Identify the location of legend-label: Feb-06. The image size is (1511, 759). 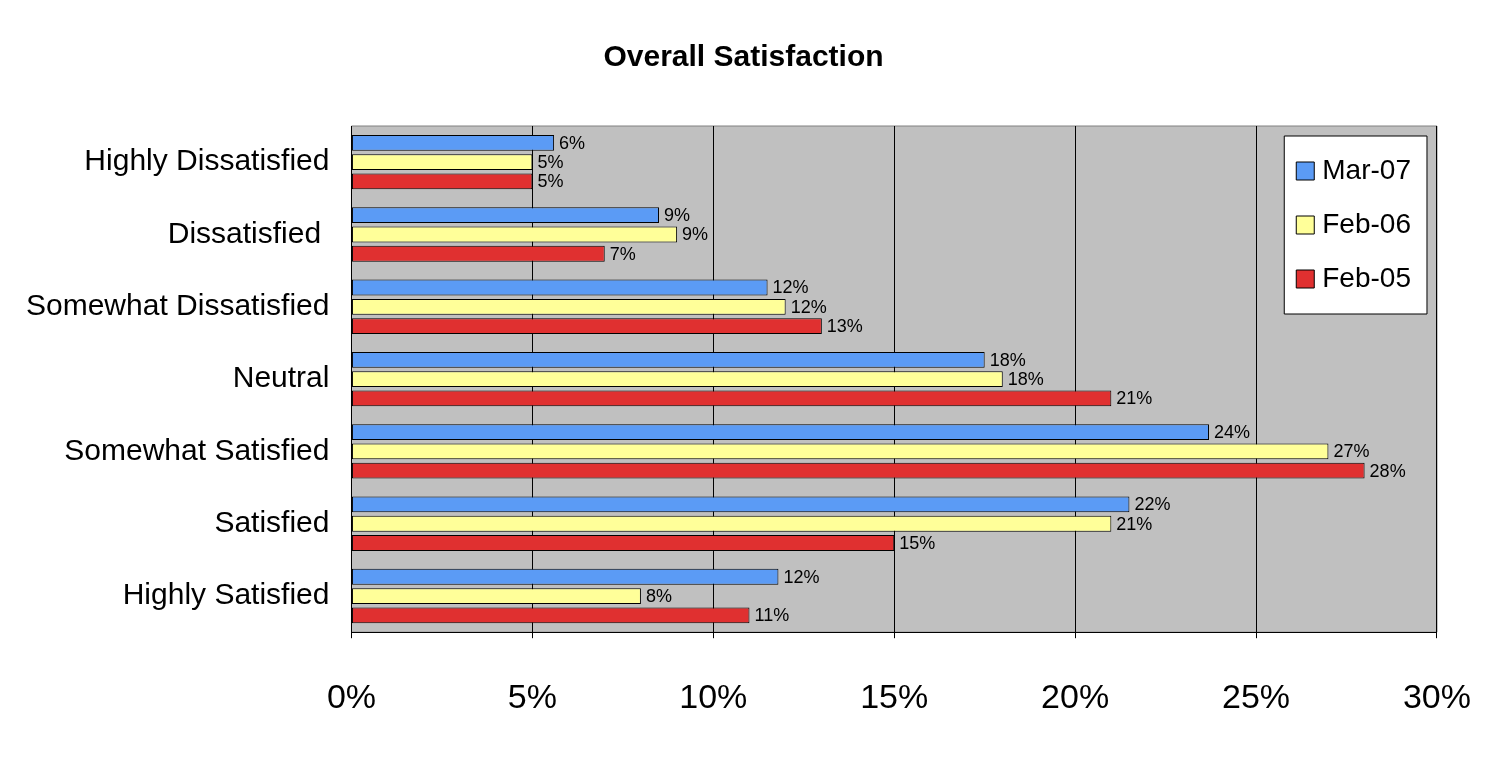
(1366, 223).